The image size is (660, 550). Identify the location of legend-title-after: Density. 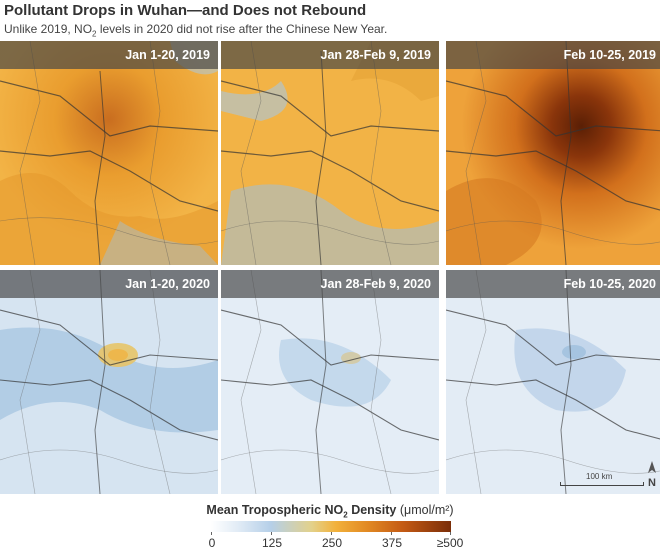
(372, 510).